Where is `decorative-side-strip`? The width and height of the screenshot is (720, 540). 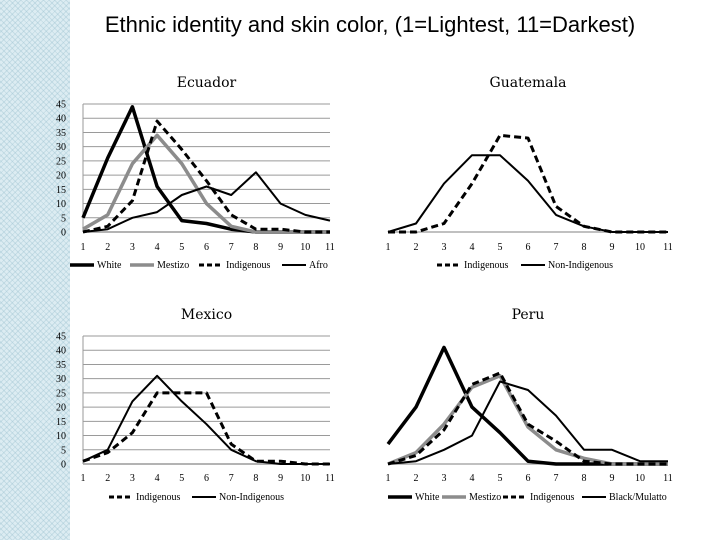 decorative-side-strip is located at coordinates (35, 270).